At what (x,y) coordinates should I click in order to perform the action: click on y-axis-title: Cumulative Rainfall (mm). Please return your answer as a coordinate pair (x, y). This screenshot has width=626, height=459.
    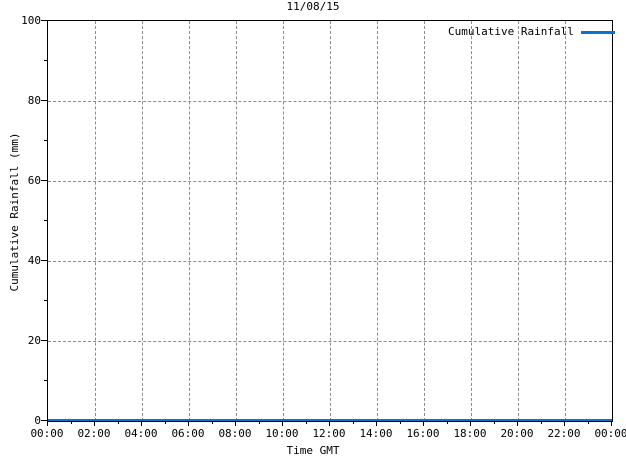
    Looking at the image, I should click on (14, 212).